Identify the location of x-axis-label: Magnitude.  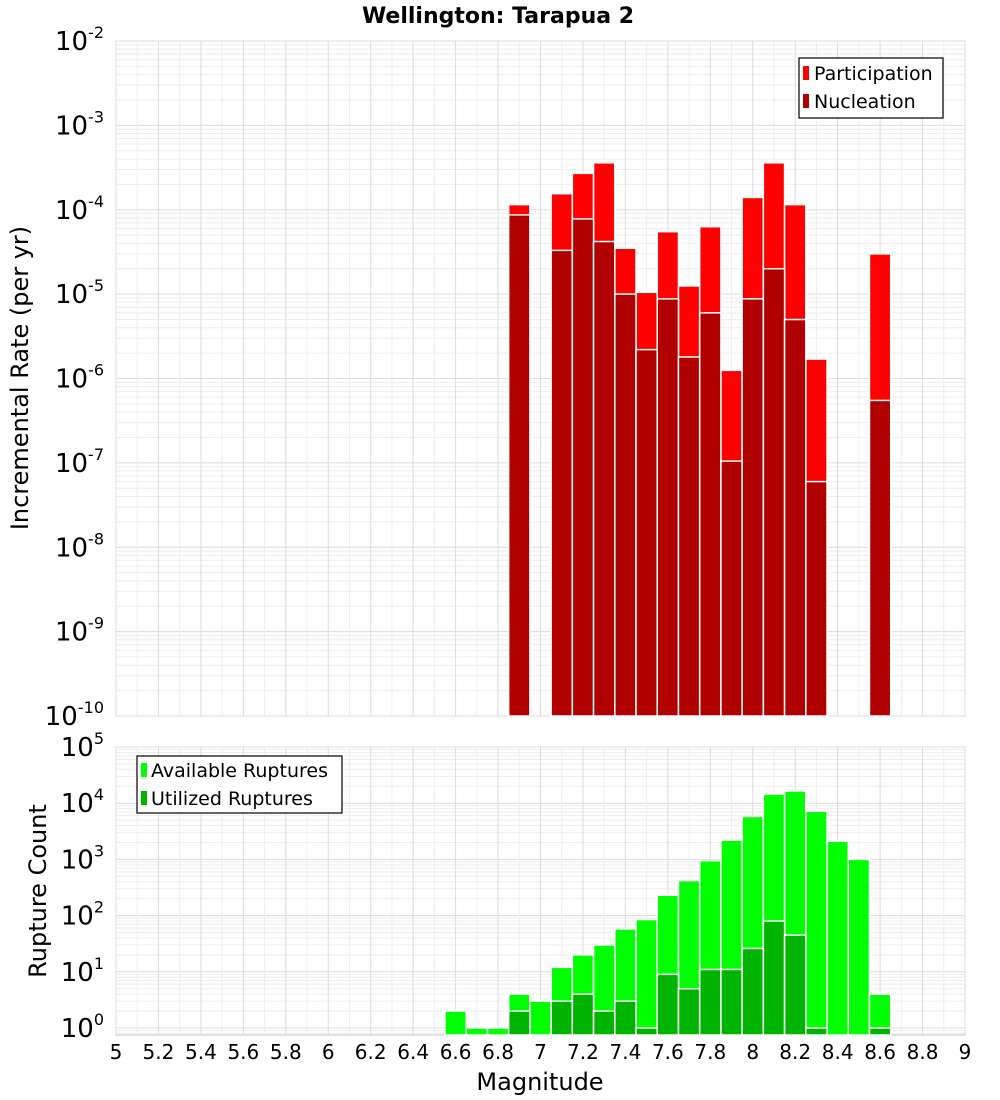
(539, 1082).